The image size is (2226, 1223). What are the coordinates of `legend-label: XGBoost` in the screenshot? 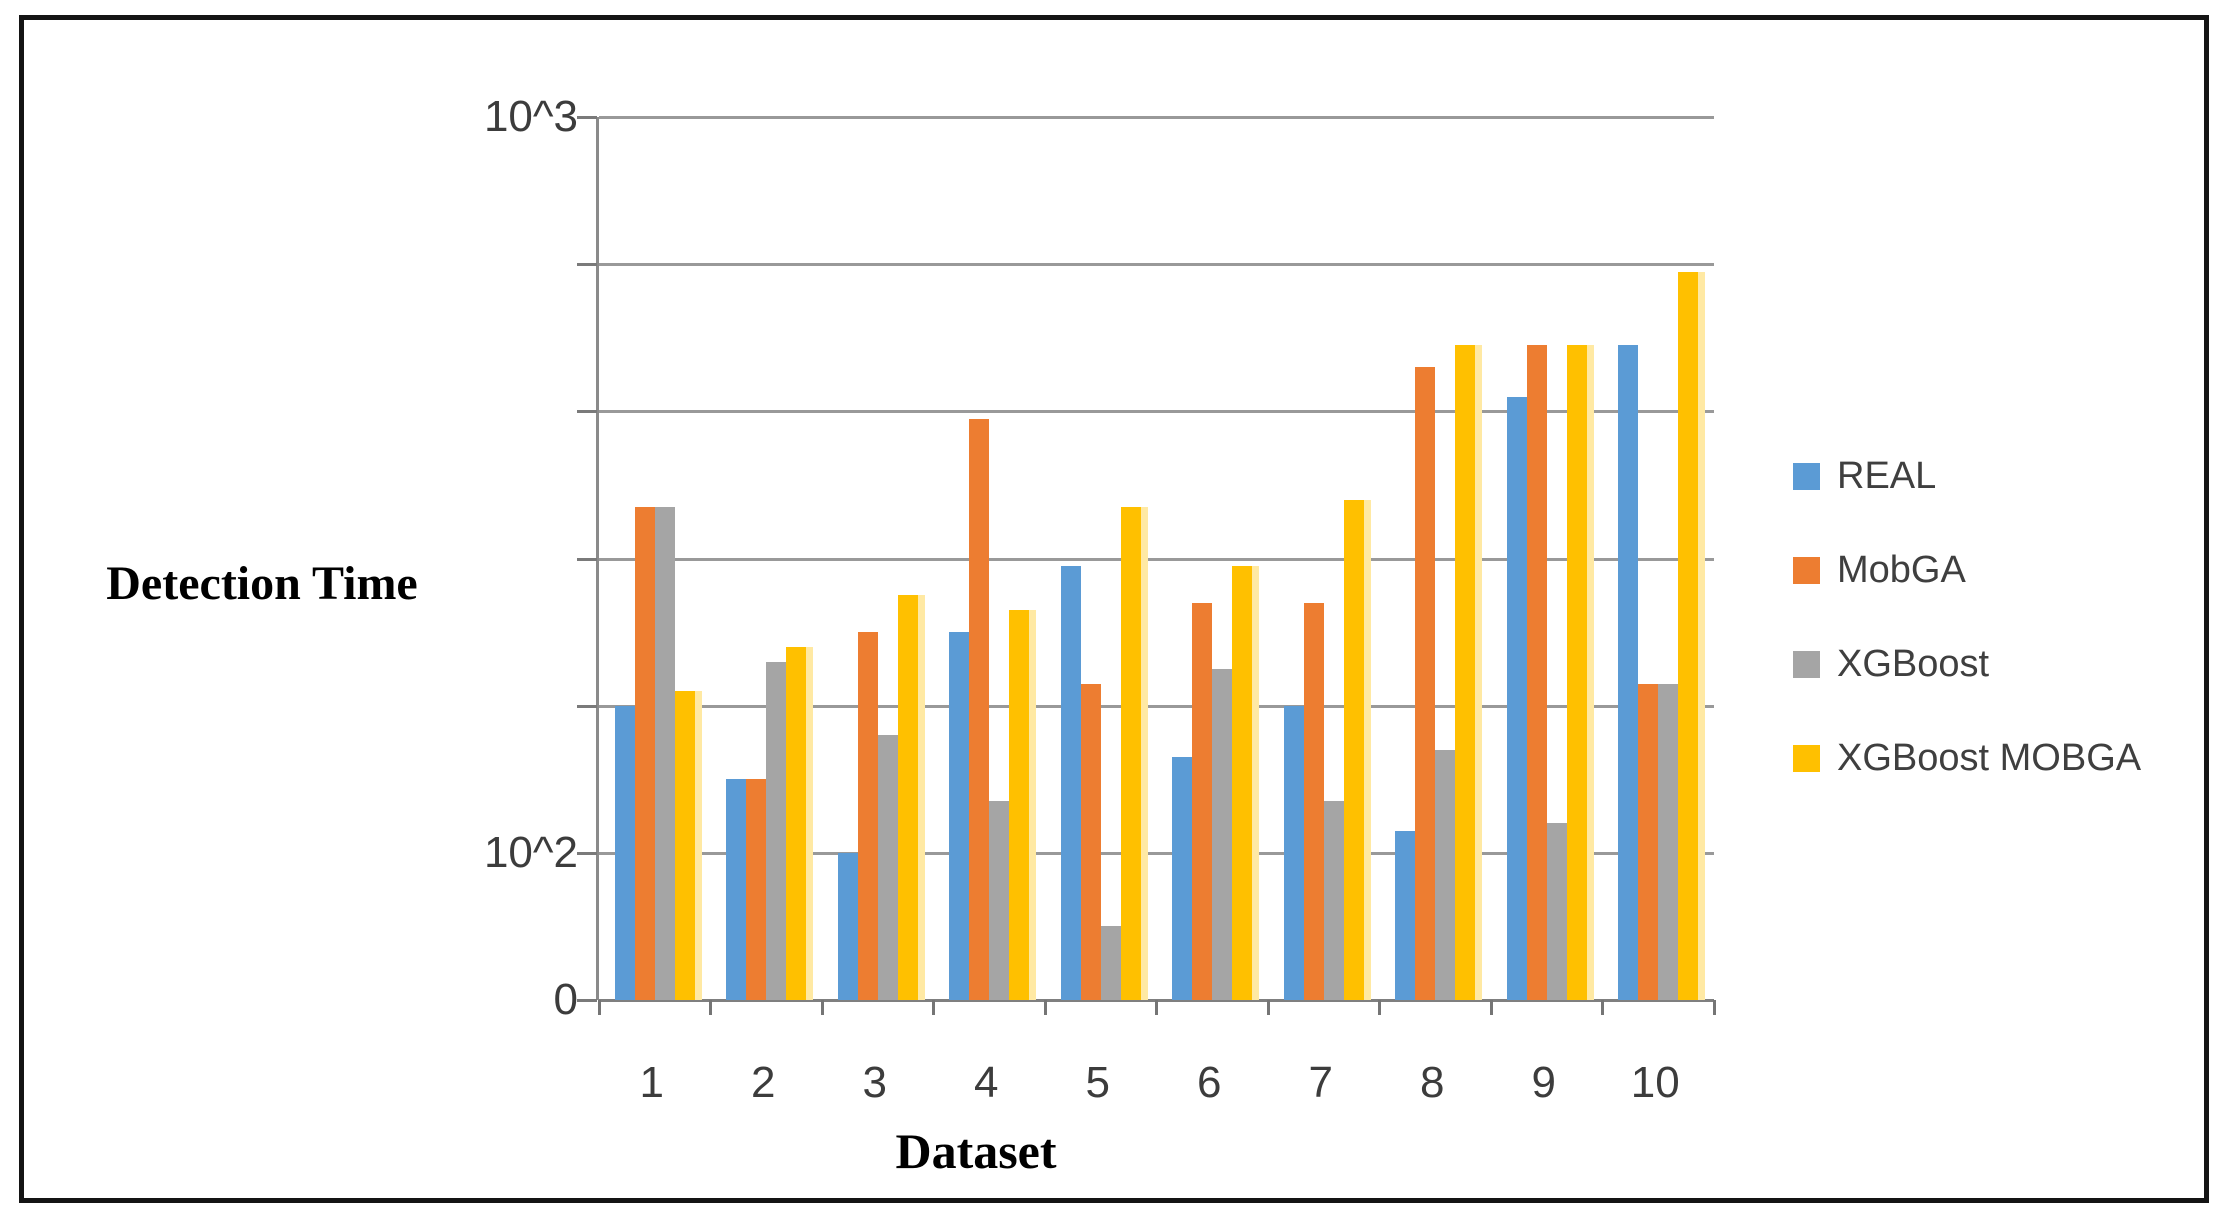 It's located at (1913, 664).